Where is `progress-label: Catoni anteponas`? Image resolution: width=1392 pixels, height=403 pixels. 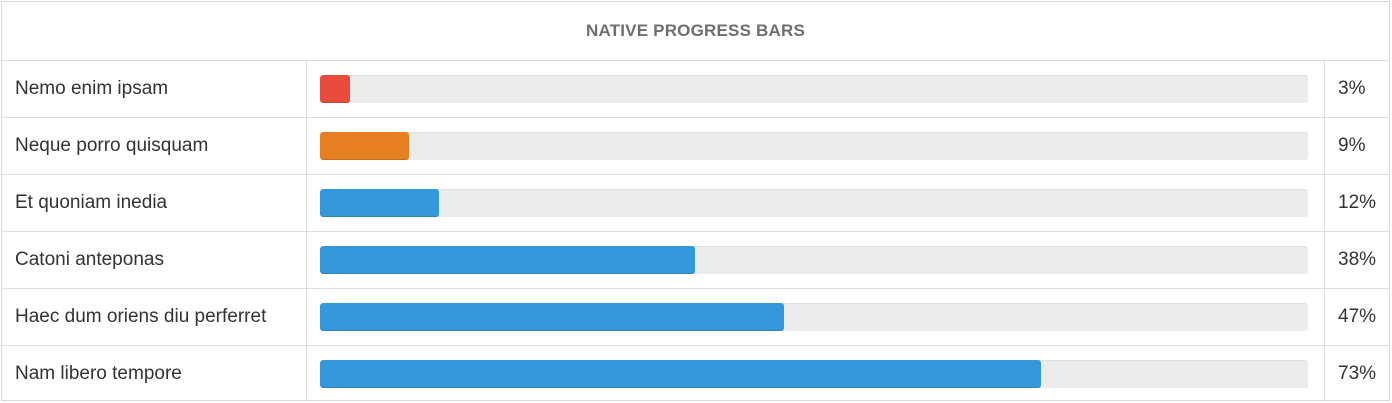 progress-label: Catoni anteponas is located at coordinates (154, 260).